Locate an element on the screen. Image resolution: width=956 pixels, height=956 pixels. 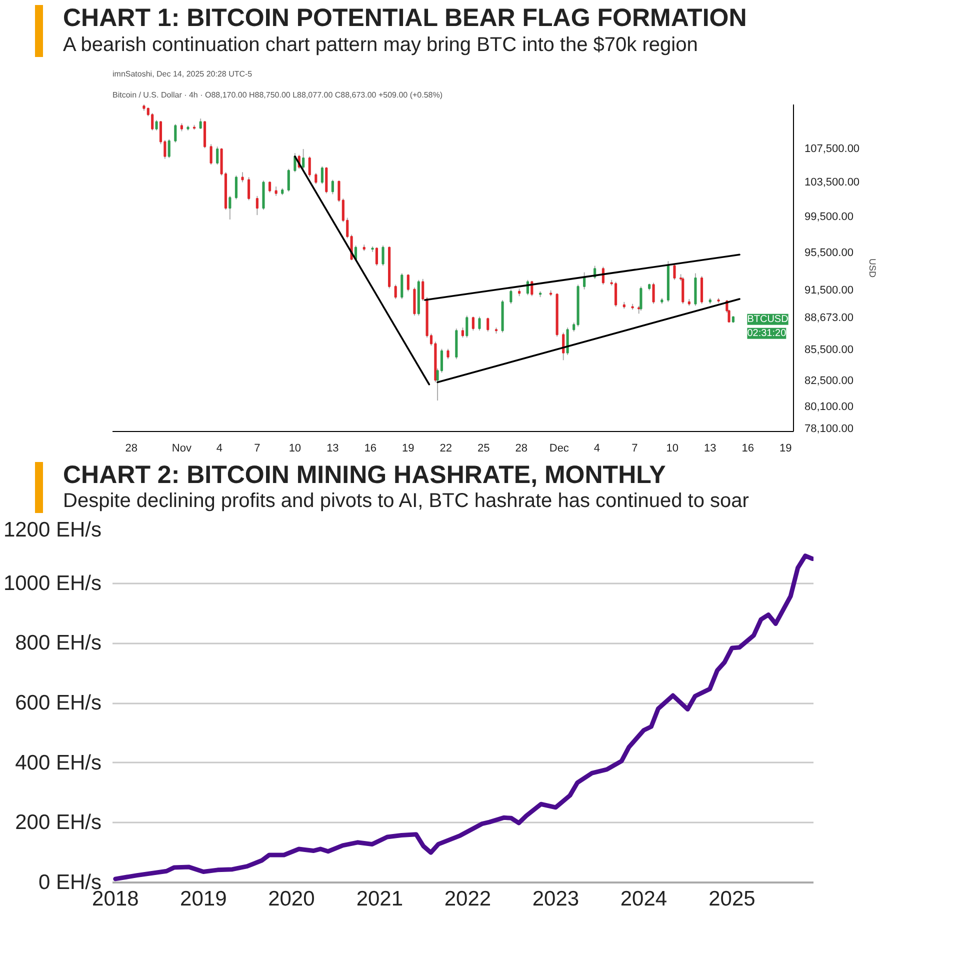
x-tick-label: Dec is located at coordinates (559, 448).